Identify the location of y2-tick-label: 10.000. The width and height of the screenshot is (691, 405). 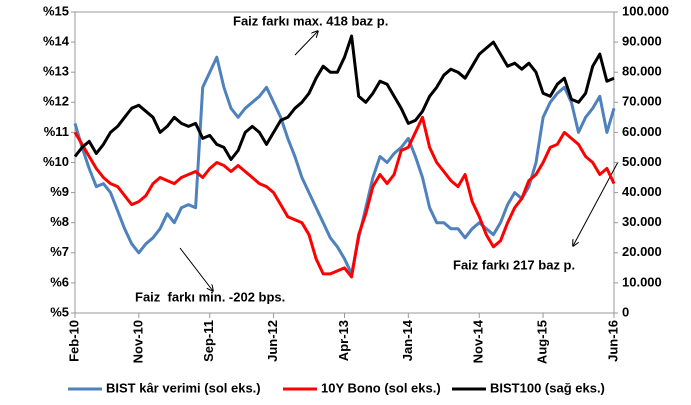
(642, 281).